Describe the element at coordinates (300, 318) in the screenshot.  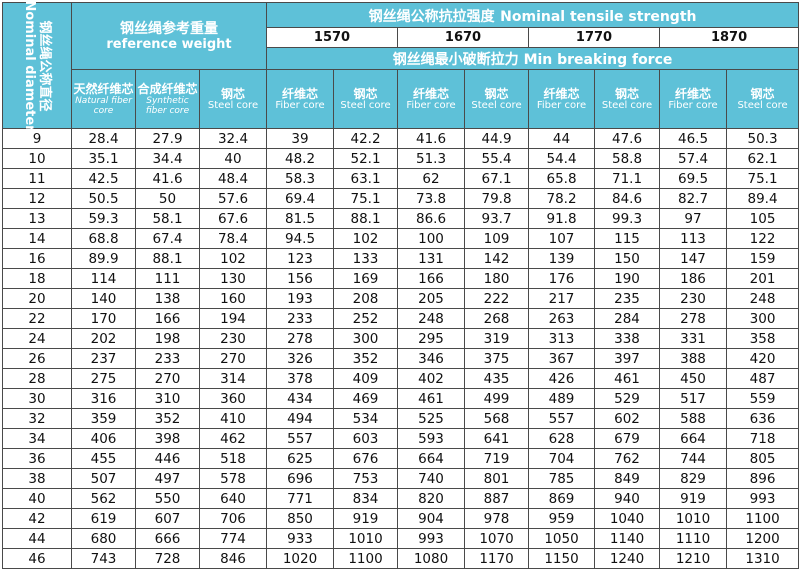
I see `value-cell: 233` at that location.